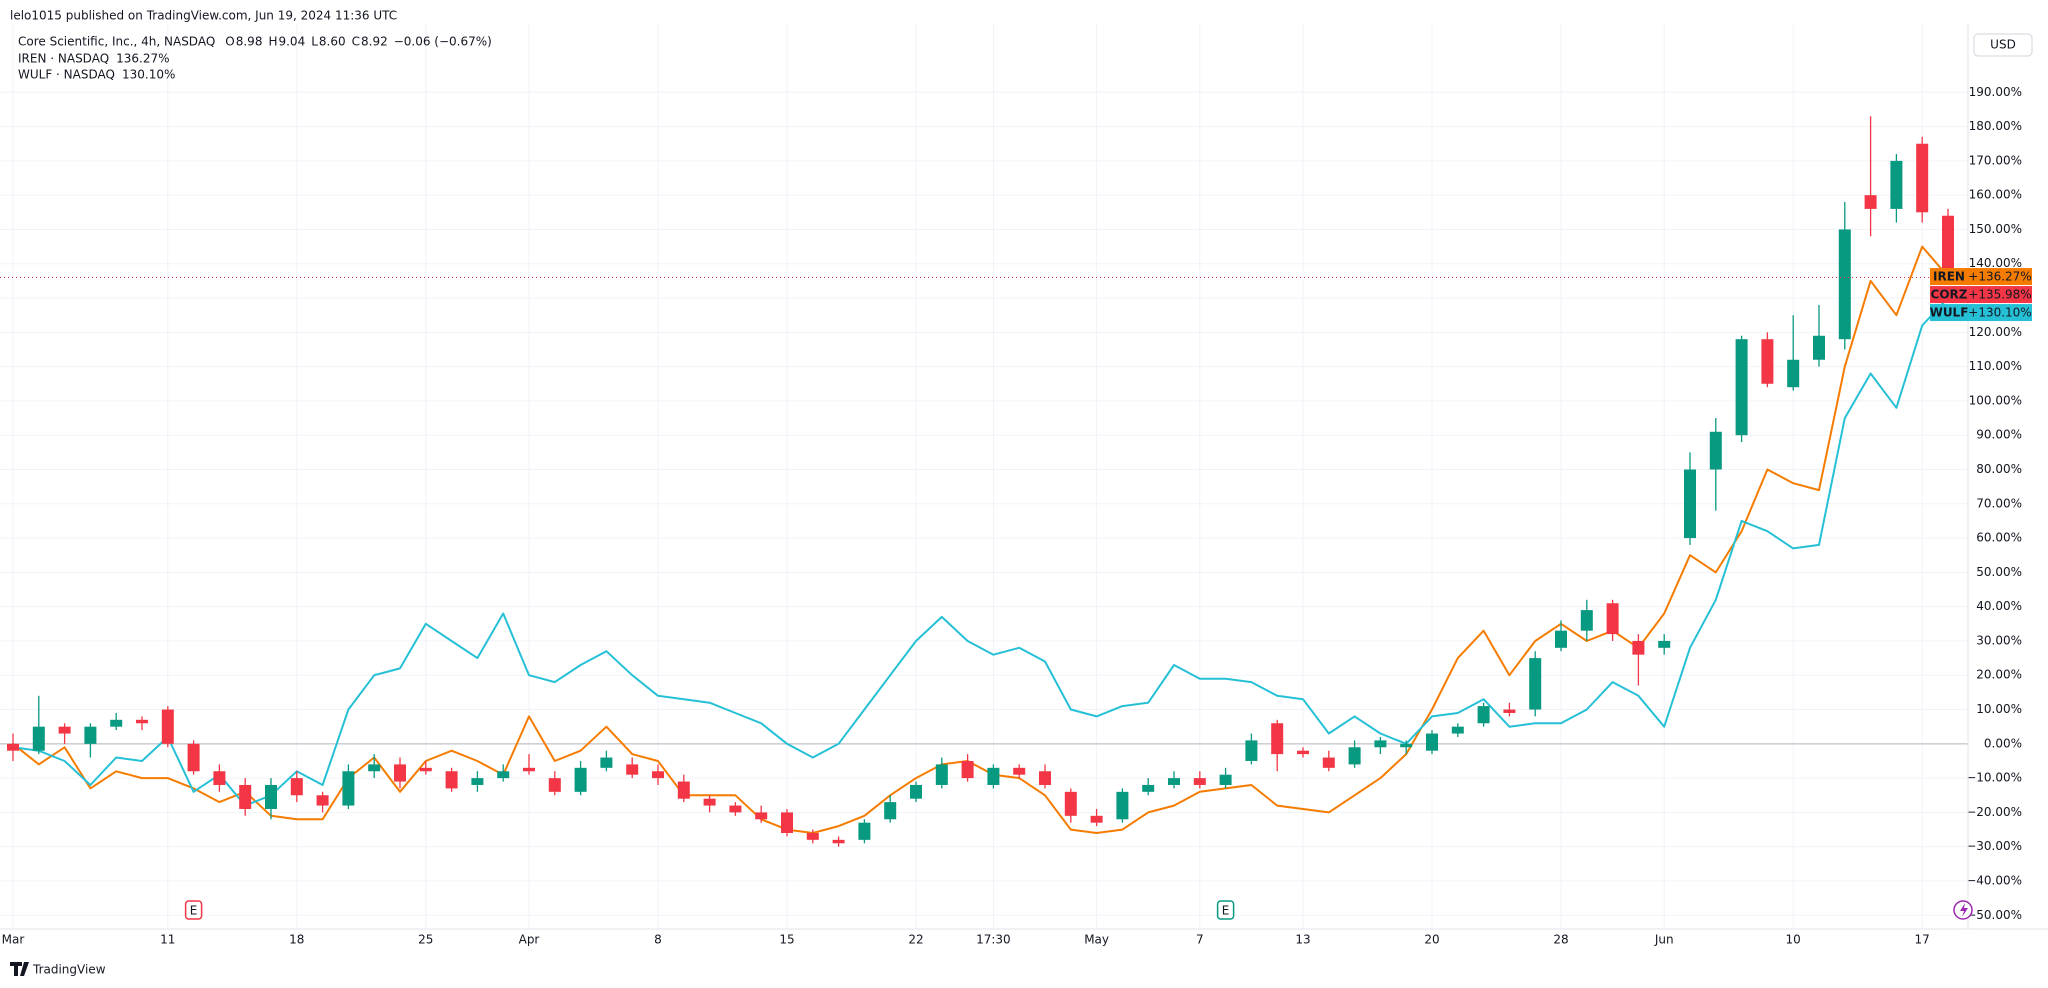 Image resolution: width=2048 pixels, height=988 pixels. Describe the element at coordinates (425, 940) in the screenshot. I see `x-tick-label: 25` at that location.